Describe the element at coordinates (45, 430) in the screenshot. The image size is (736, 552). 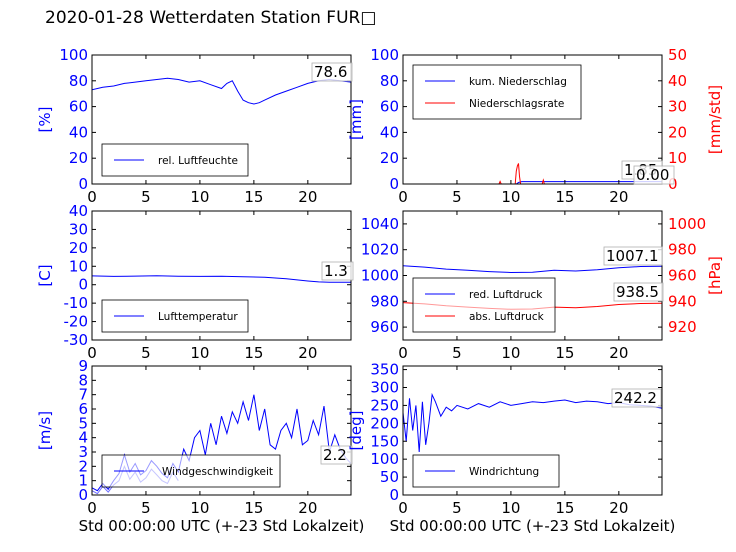
I see `y-axis-label: [m/s]` at that location.